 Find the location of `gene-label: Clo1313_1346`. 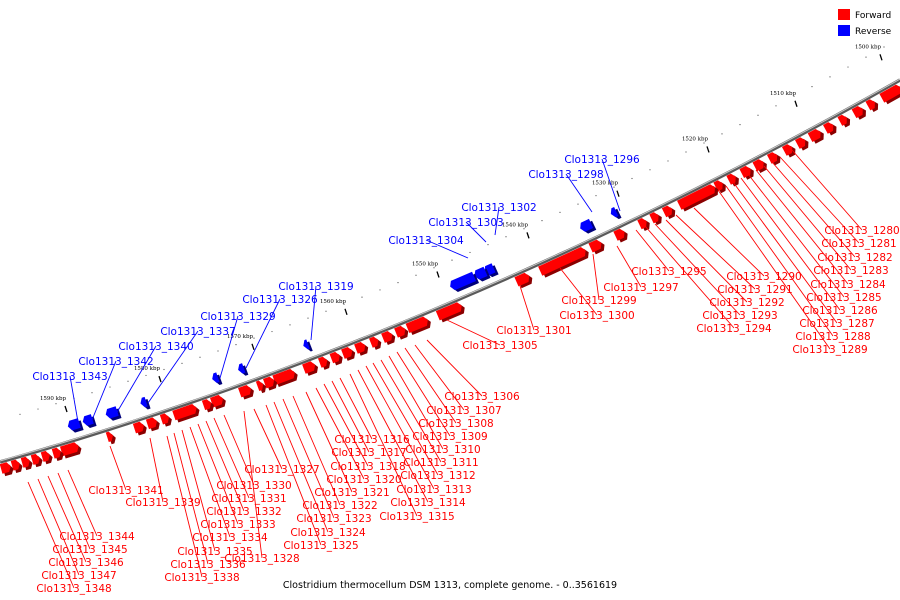

gene-label: Clo1313_1346 is located at coordinates (86, 563).